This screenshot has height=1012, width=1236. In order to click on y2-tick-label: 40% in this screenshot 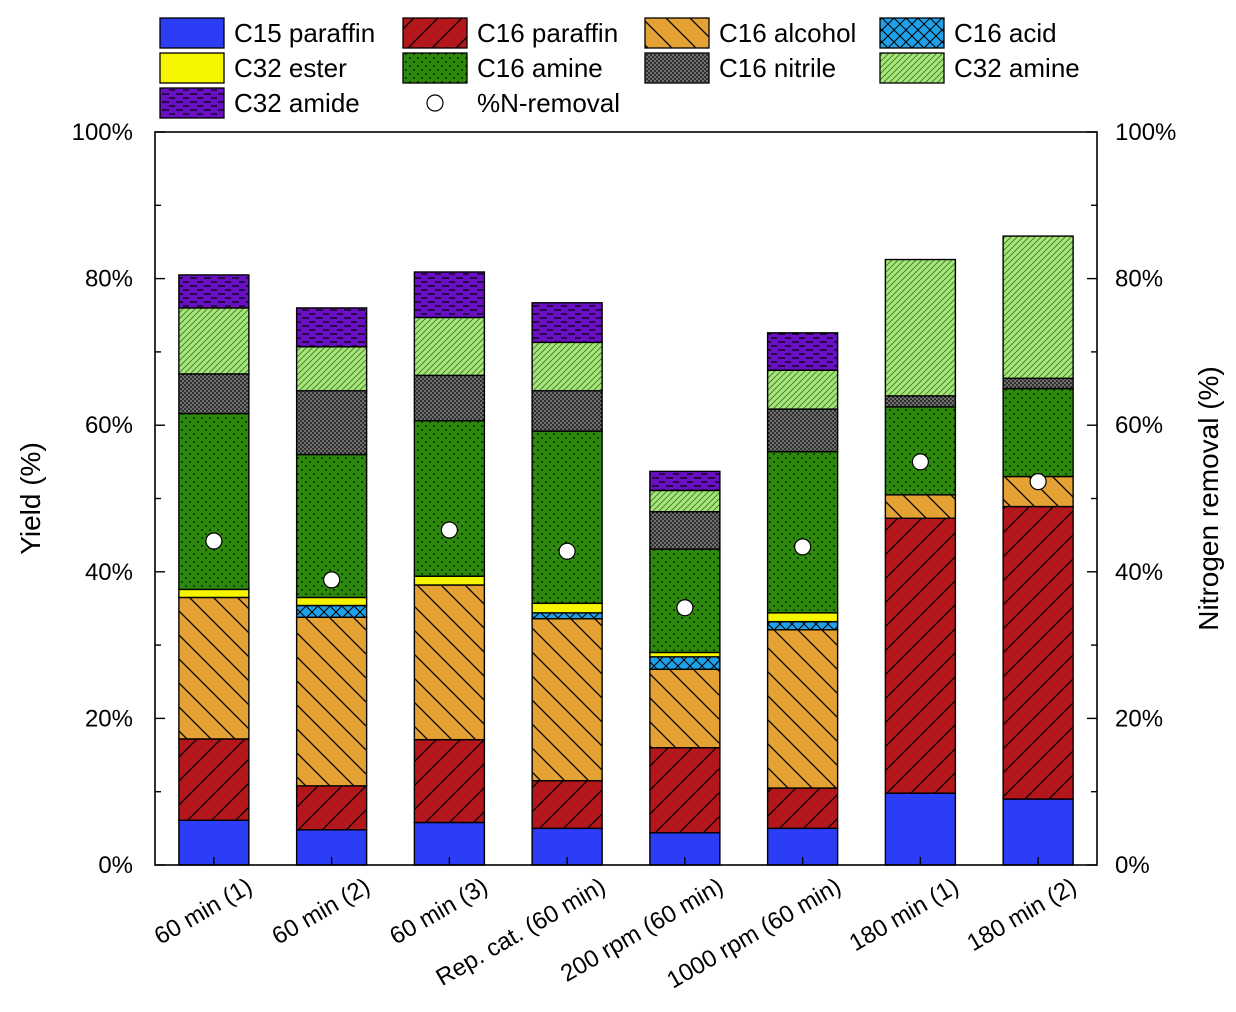, I will do `click(1139, 572)`.